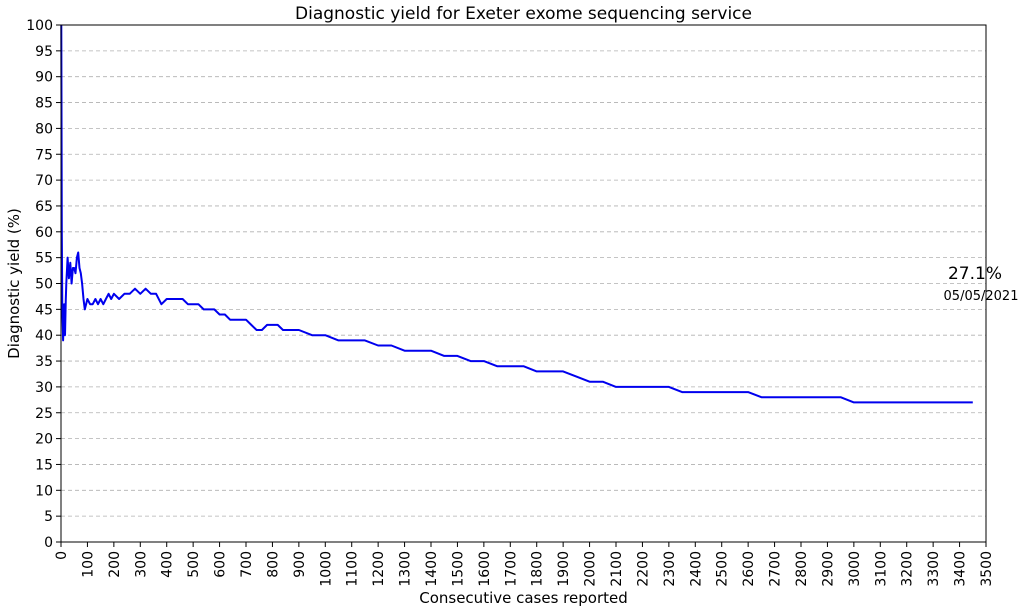 This screenshot has width=1024, height=612. Describe the element at coordinates (934, 569) in the screenshot. I see `x-tick-label: 3300` at that location.